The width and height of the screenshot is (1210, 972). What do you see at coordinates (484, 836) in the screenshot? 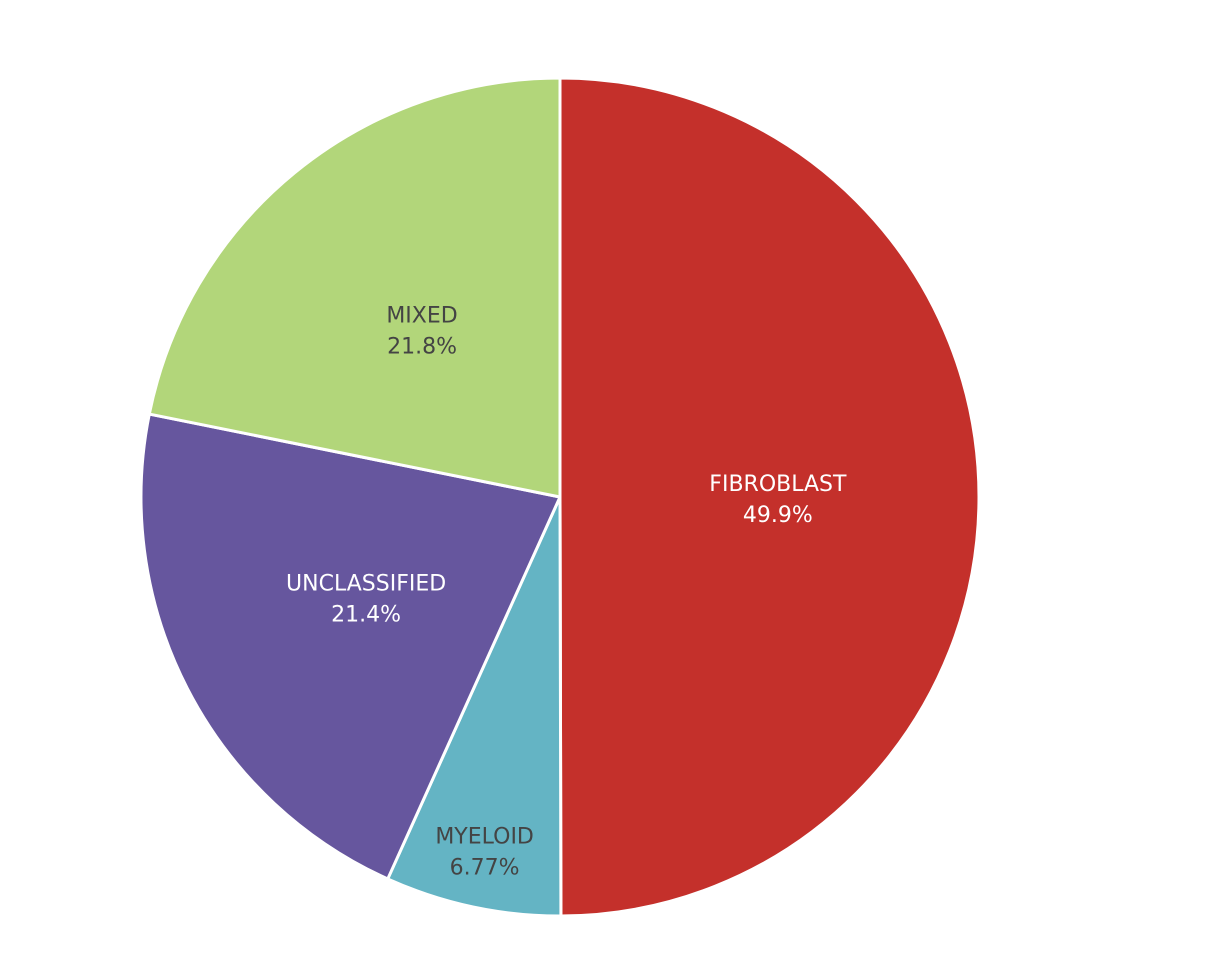
I see `slice-label-myeloid: MYELOID` at bounding box center [484, 836].